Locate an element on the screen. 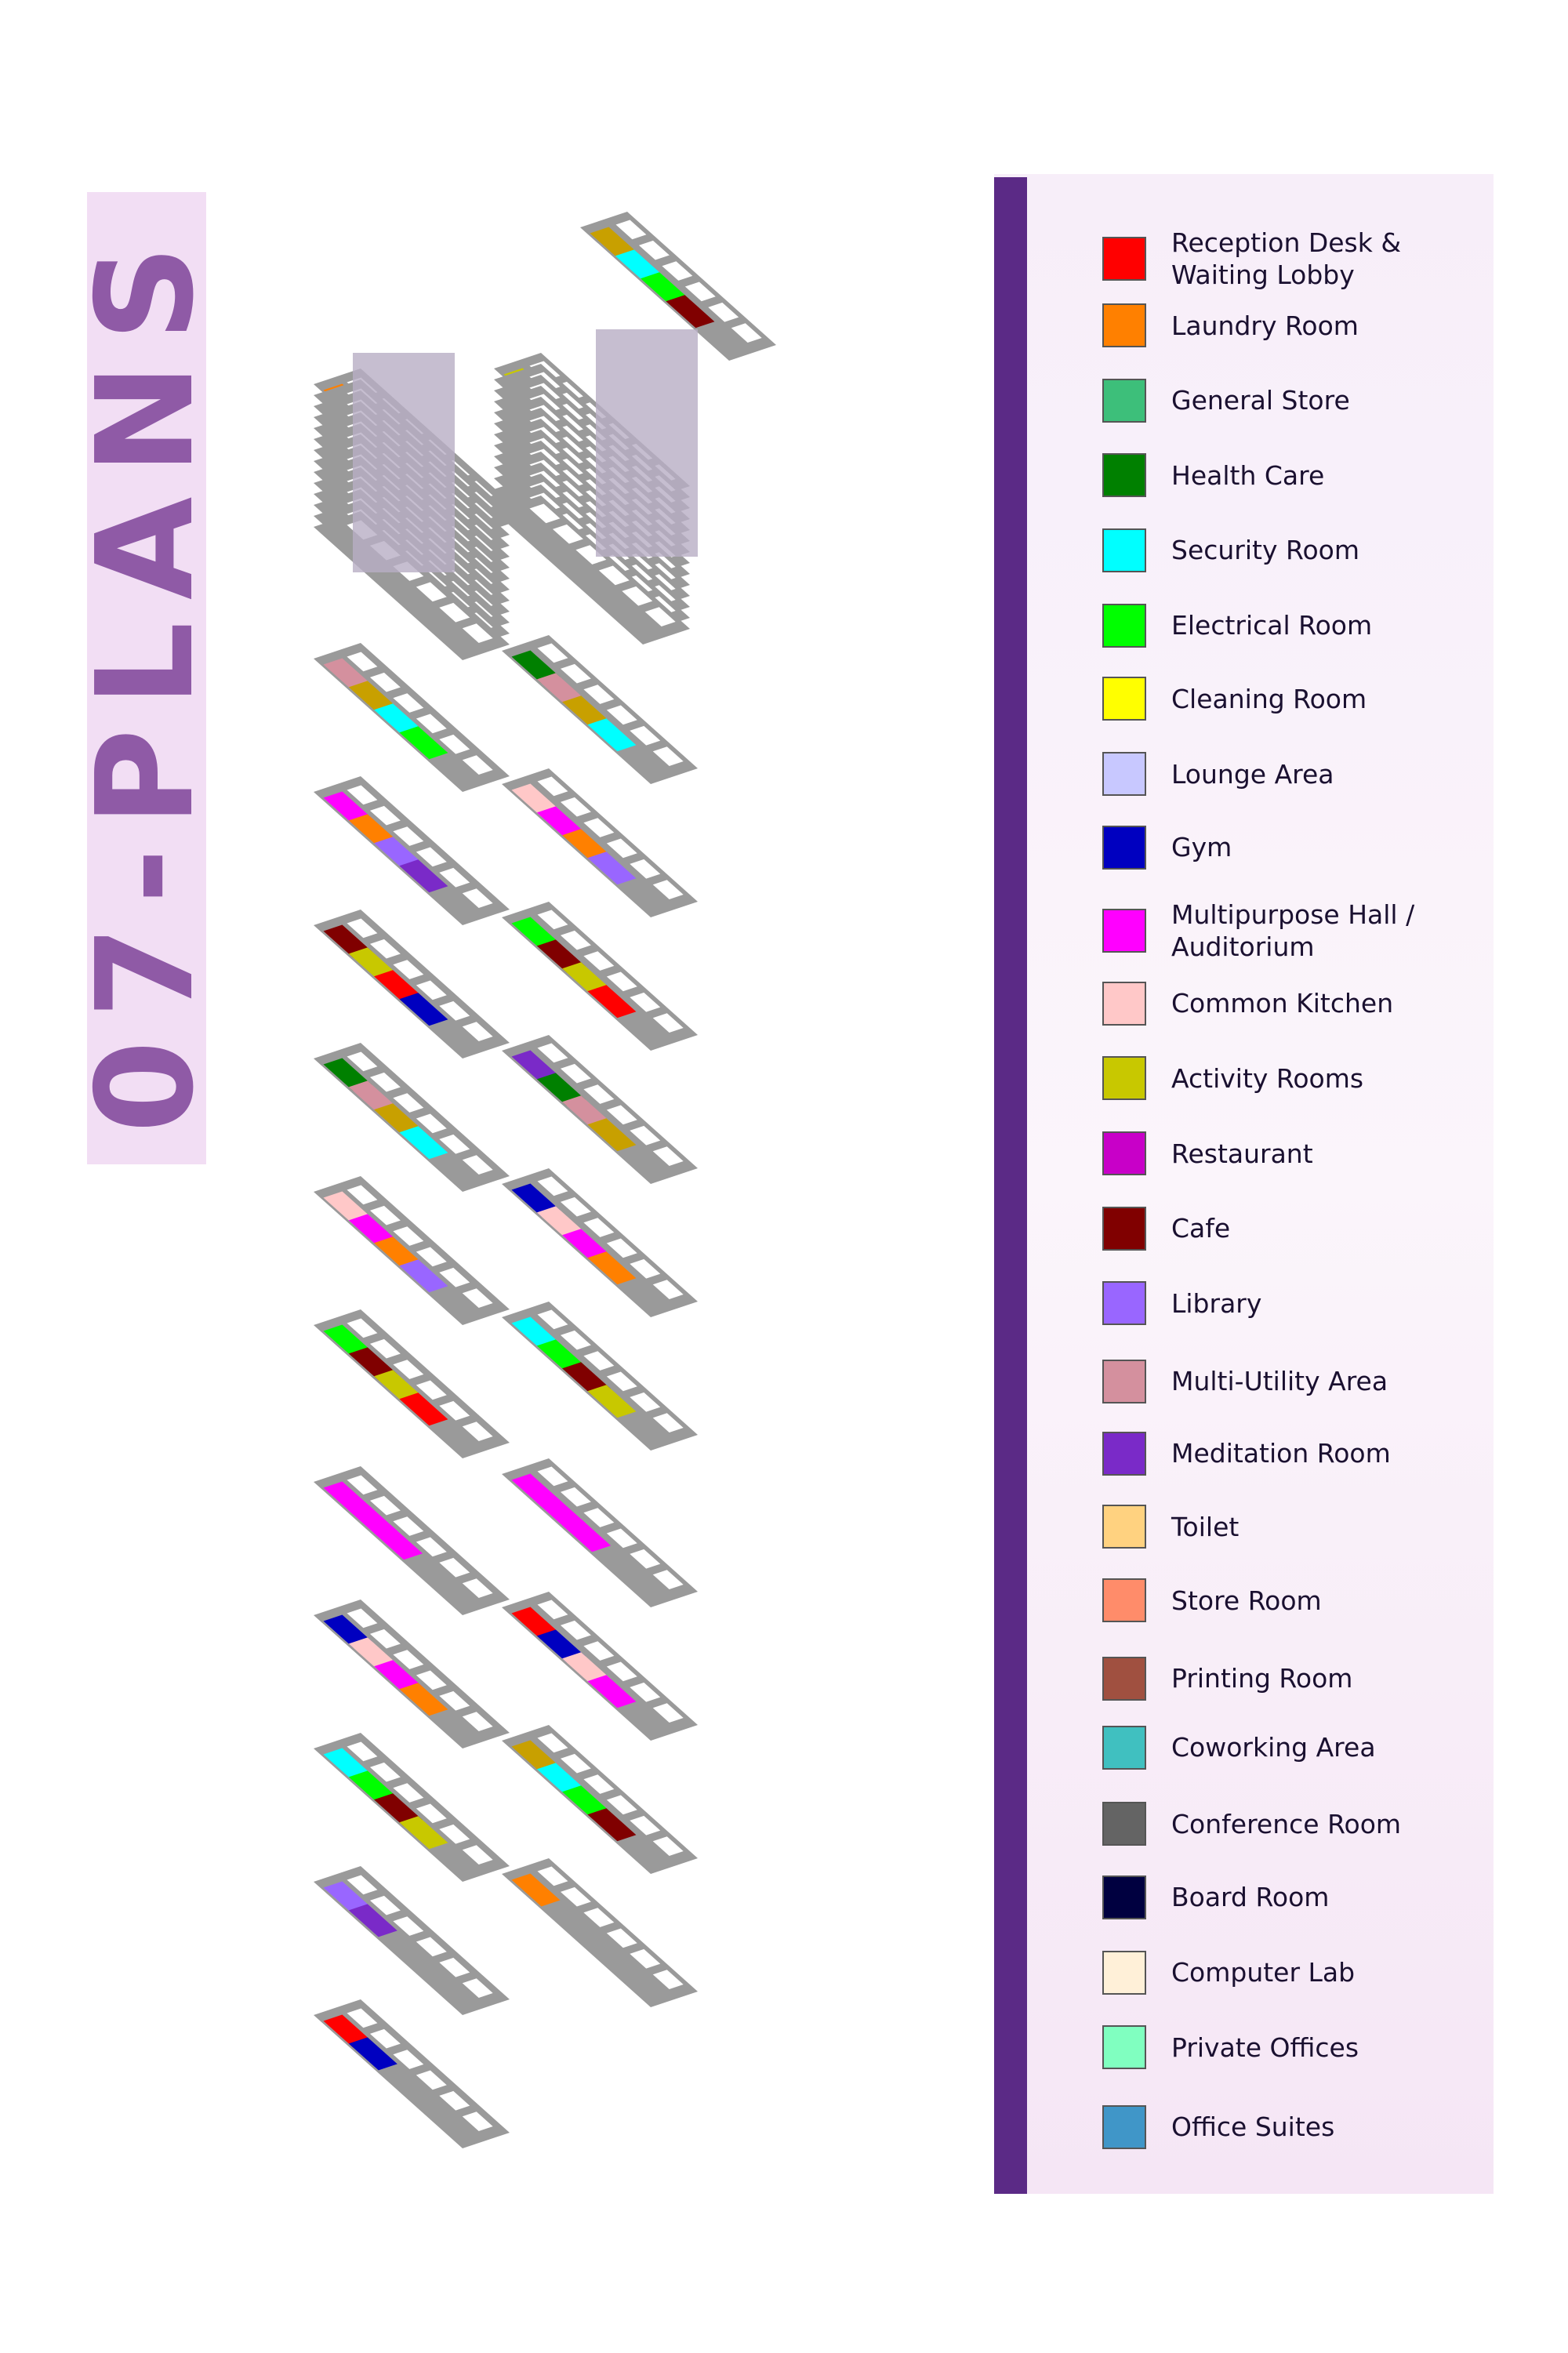 The height and width of the screenshot is (2353, 1568). legend-item: Electrical Room is located at coordinates (1270, 625).